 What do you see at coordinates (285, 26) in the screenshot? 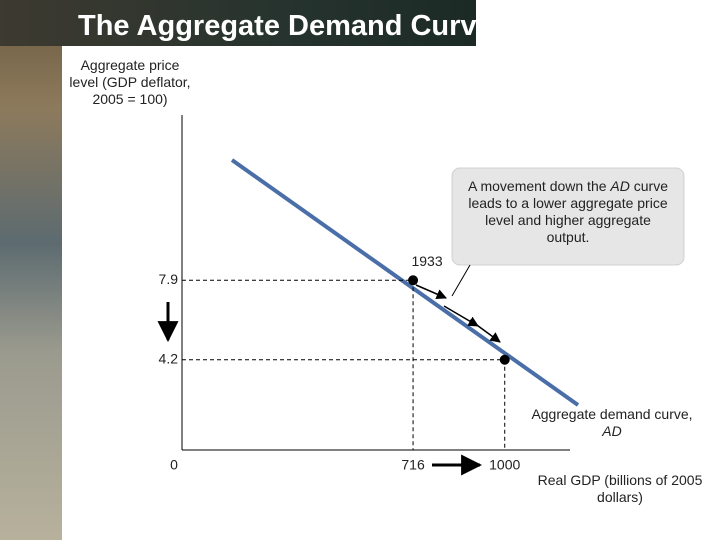
I see `slide-title: The Aggregate Demand Curve` at bounding box center [285, 26].